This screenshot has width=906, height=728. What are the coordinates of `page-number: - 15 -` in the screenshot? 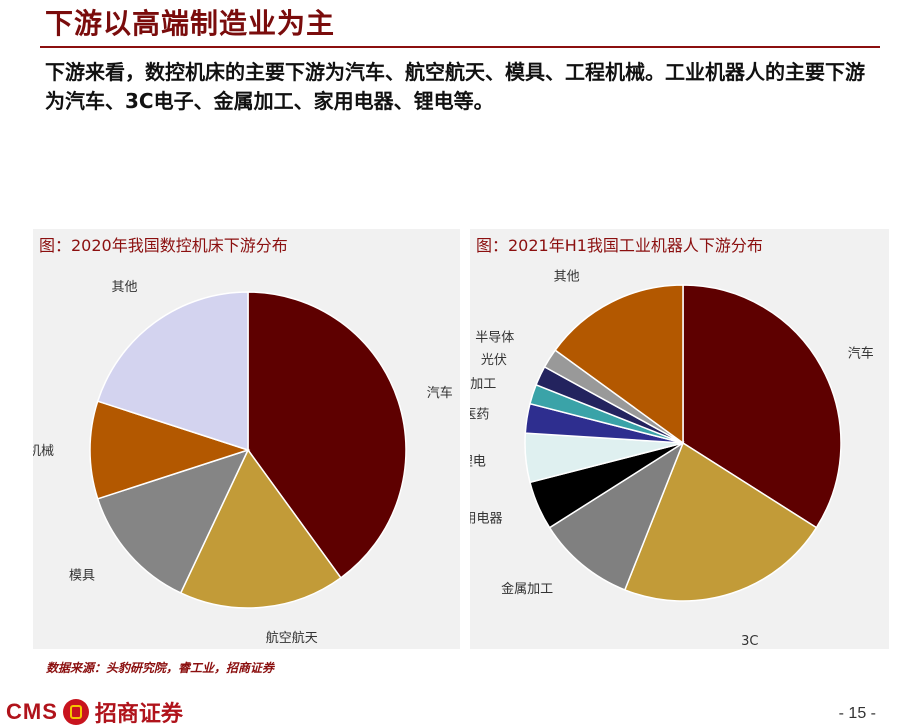 It's located at (857, 713).